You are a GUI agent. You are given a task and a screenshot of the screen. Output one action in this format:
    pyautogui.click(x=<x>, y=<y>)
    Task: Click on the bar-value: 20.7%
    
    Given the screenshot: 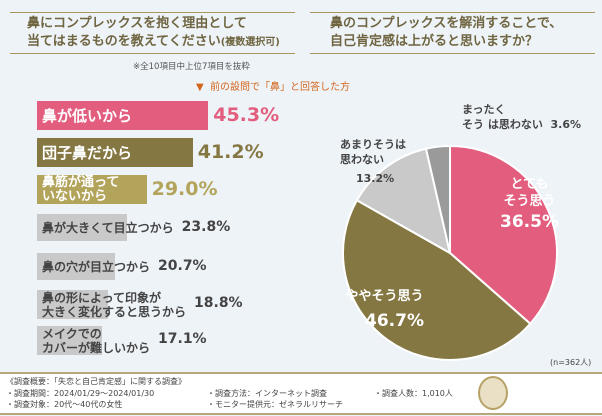 What is the action you would take?
    pyautogui.click(x=182, y=266)
    